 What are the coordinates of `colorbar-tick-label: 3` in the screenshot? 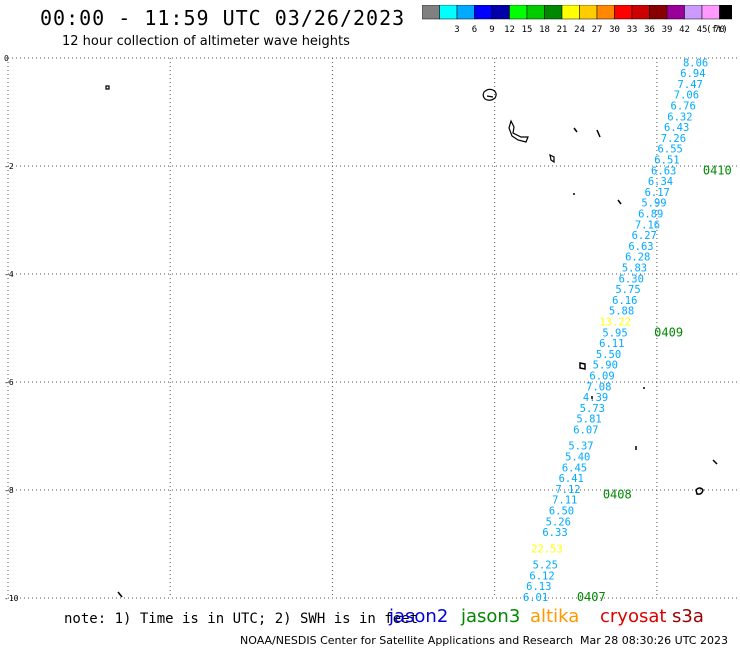 It's located at (456, 30).